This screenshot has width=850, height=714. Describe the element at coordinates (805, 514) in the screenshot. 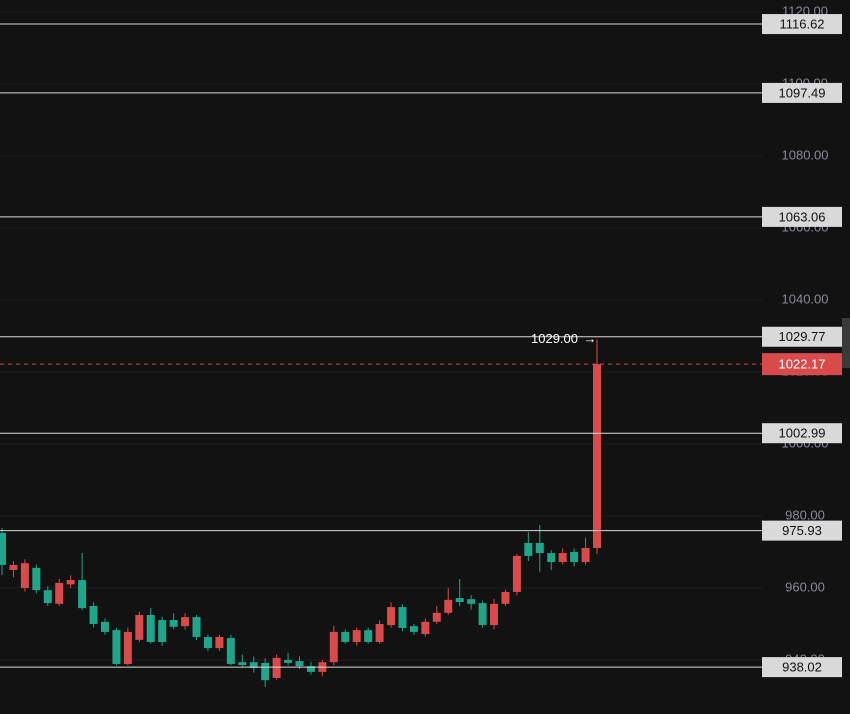

I see `y-tick-label: 980.00` at that location.